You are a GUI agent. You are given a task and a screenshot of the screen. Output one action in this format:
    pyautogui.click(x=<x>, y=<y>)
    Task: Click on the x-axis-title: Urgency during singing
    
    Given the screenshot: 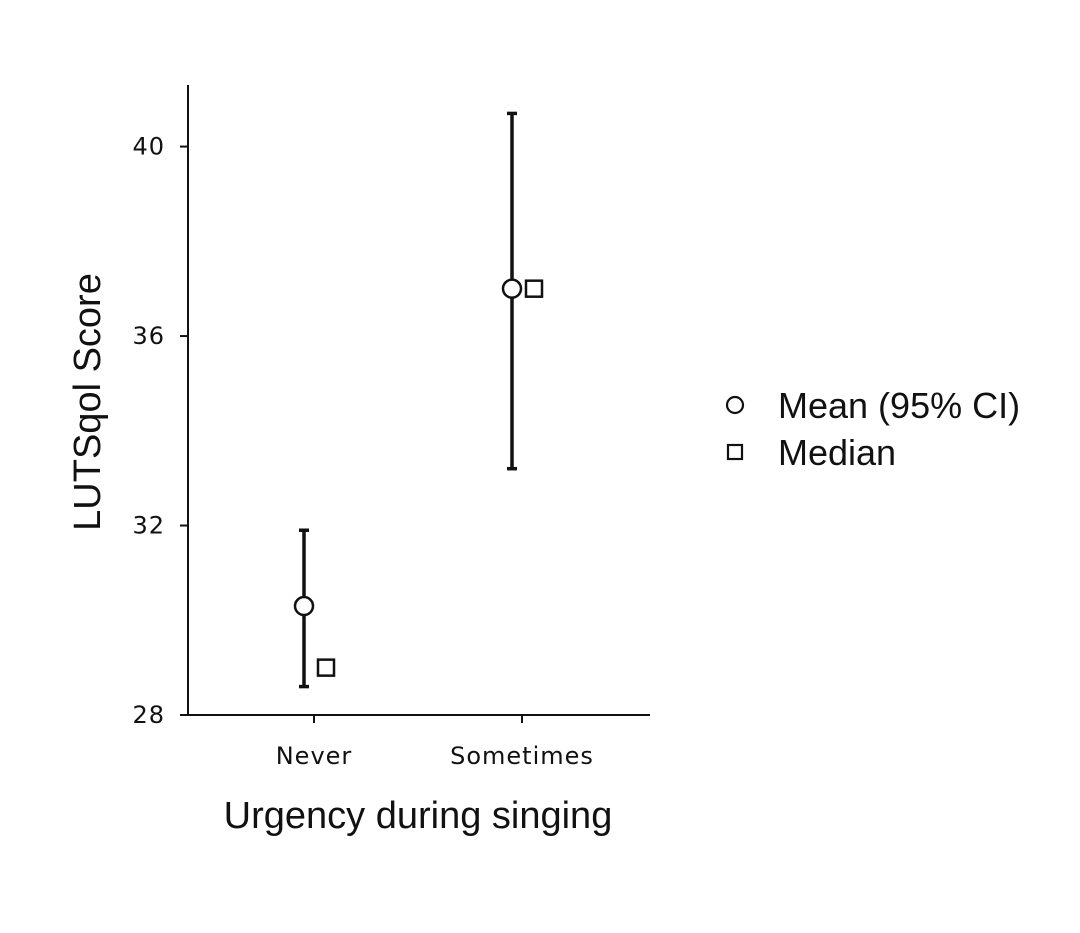 What is the action you would take?
    pyautogui.click(x=418, y=816)
    